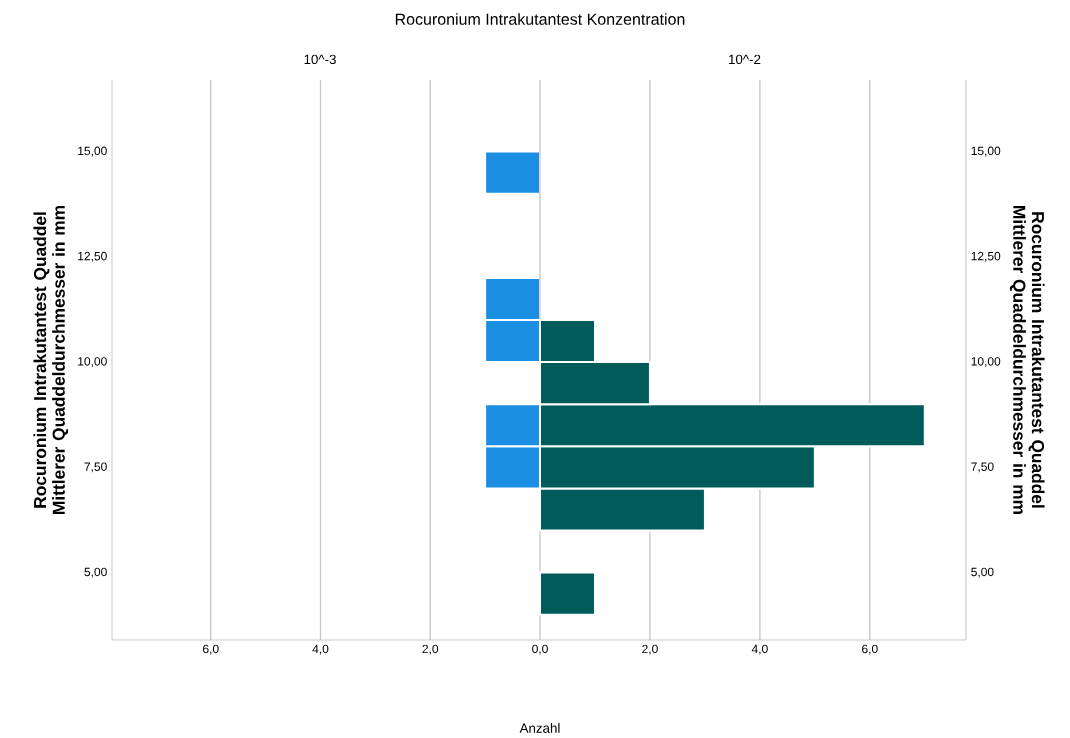 The height and width of the screenshot is (738, 1070). What do you see at coordinates (320, 59) in the screenshot?
I see `chart-subtitle: 10^-3` at bounding box center [320, 59].